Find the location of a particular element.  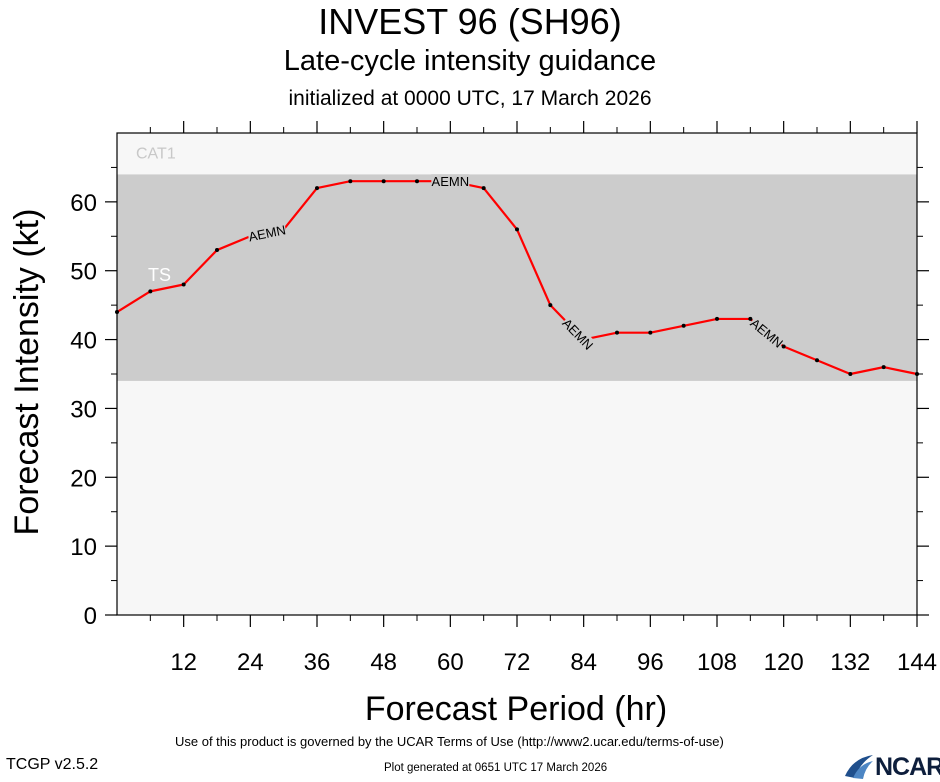

y-tick-label: 0 is located at coordinates (90, 616).